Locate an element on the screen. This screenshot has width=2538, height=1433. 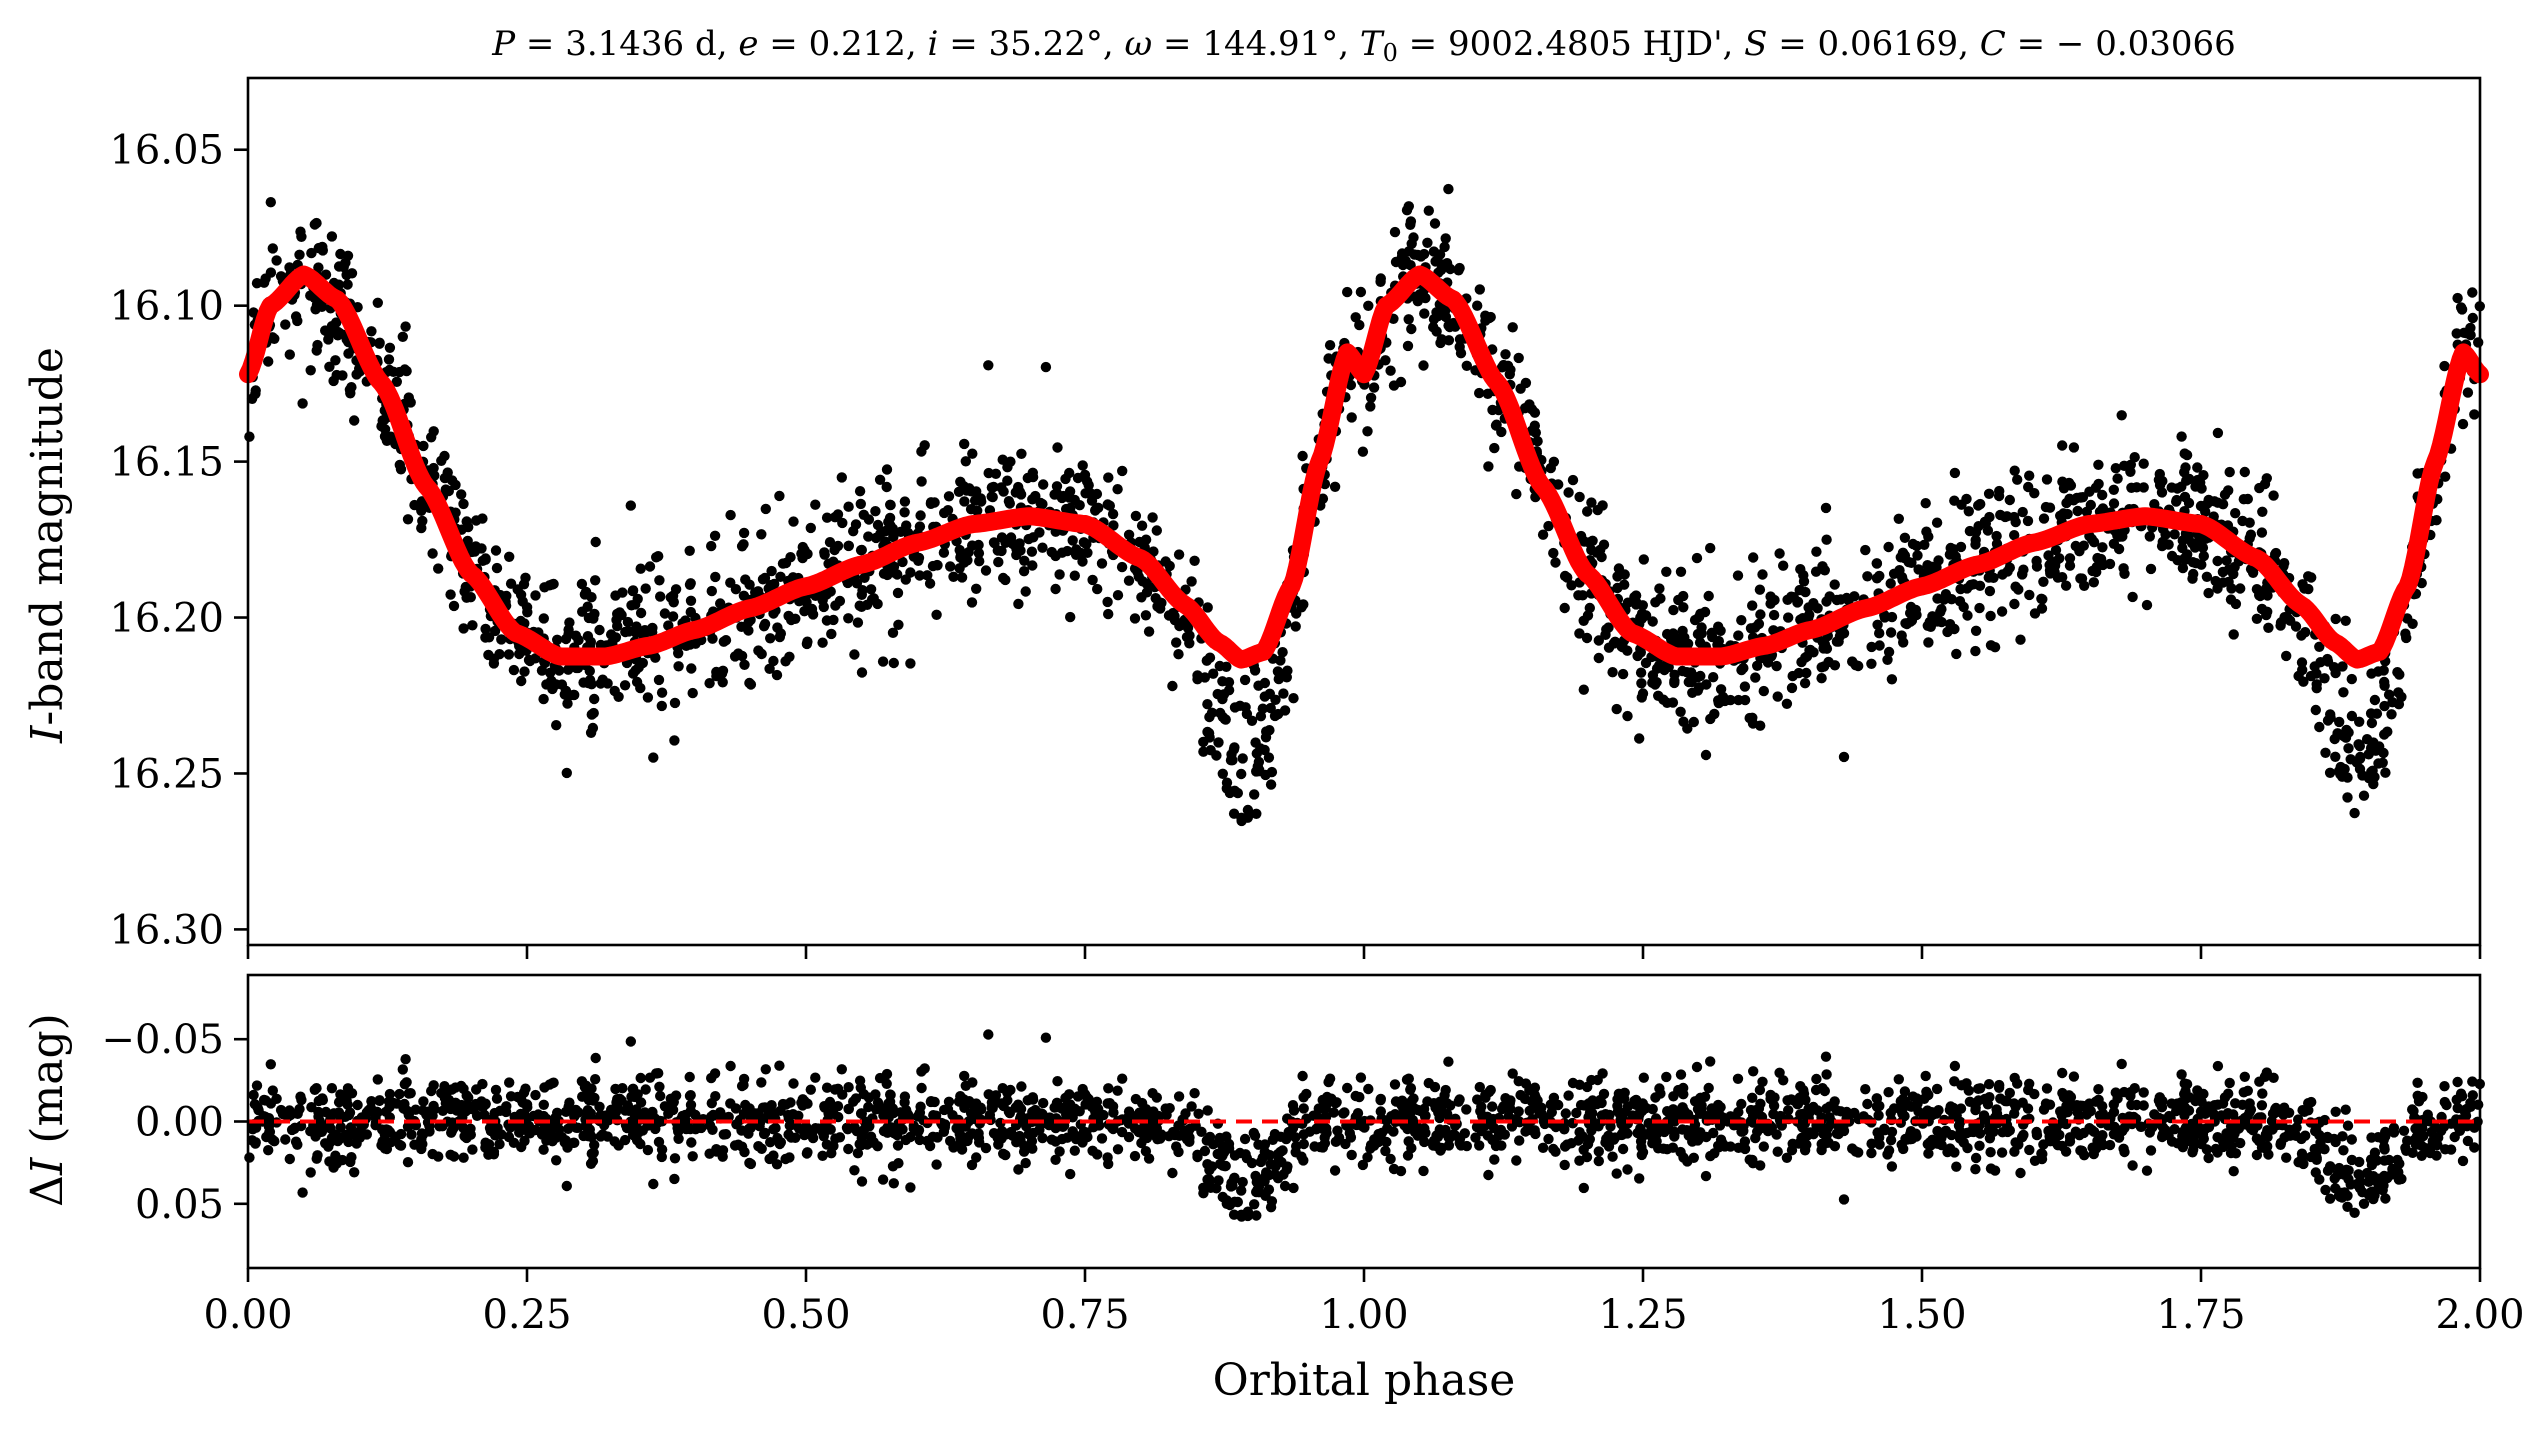
y-tick-label: 0.00 is located at coordinates (179, 1123).